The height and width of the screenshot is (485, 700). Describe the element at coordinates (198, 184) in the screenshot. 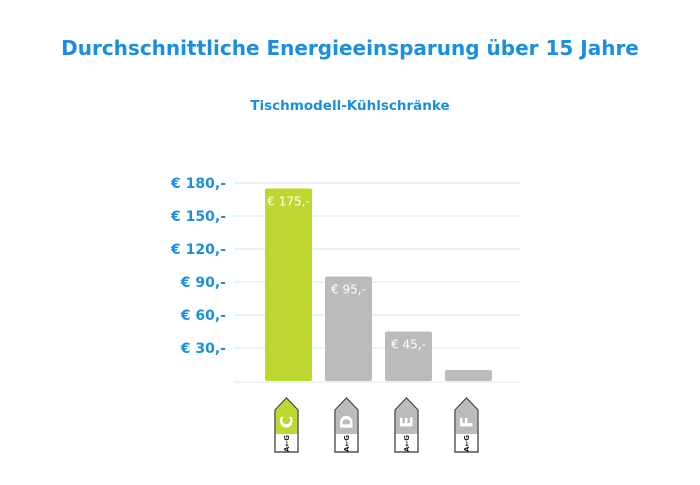

I see `y-tick-label: € 180,-` at that location.